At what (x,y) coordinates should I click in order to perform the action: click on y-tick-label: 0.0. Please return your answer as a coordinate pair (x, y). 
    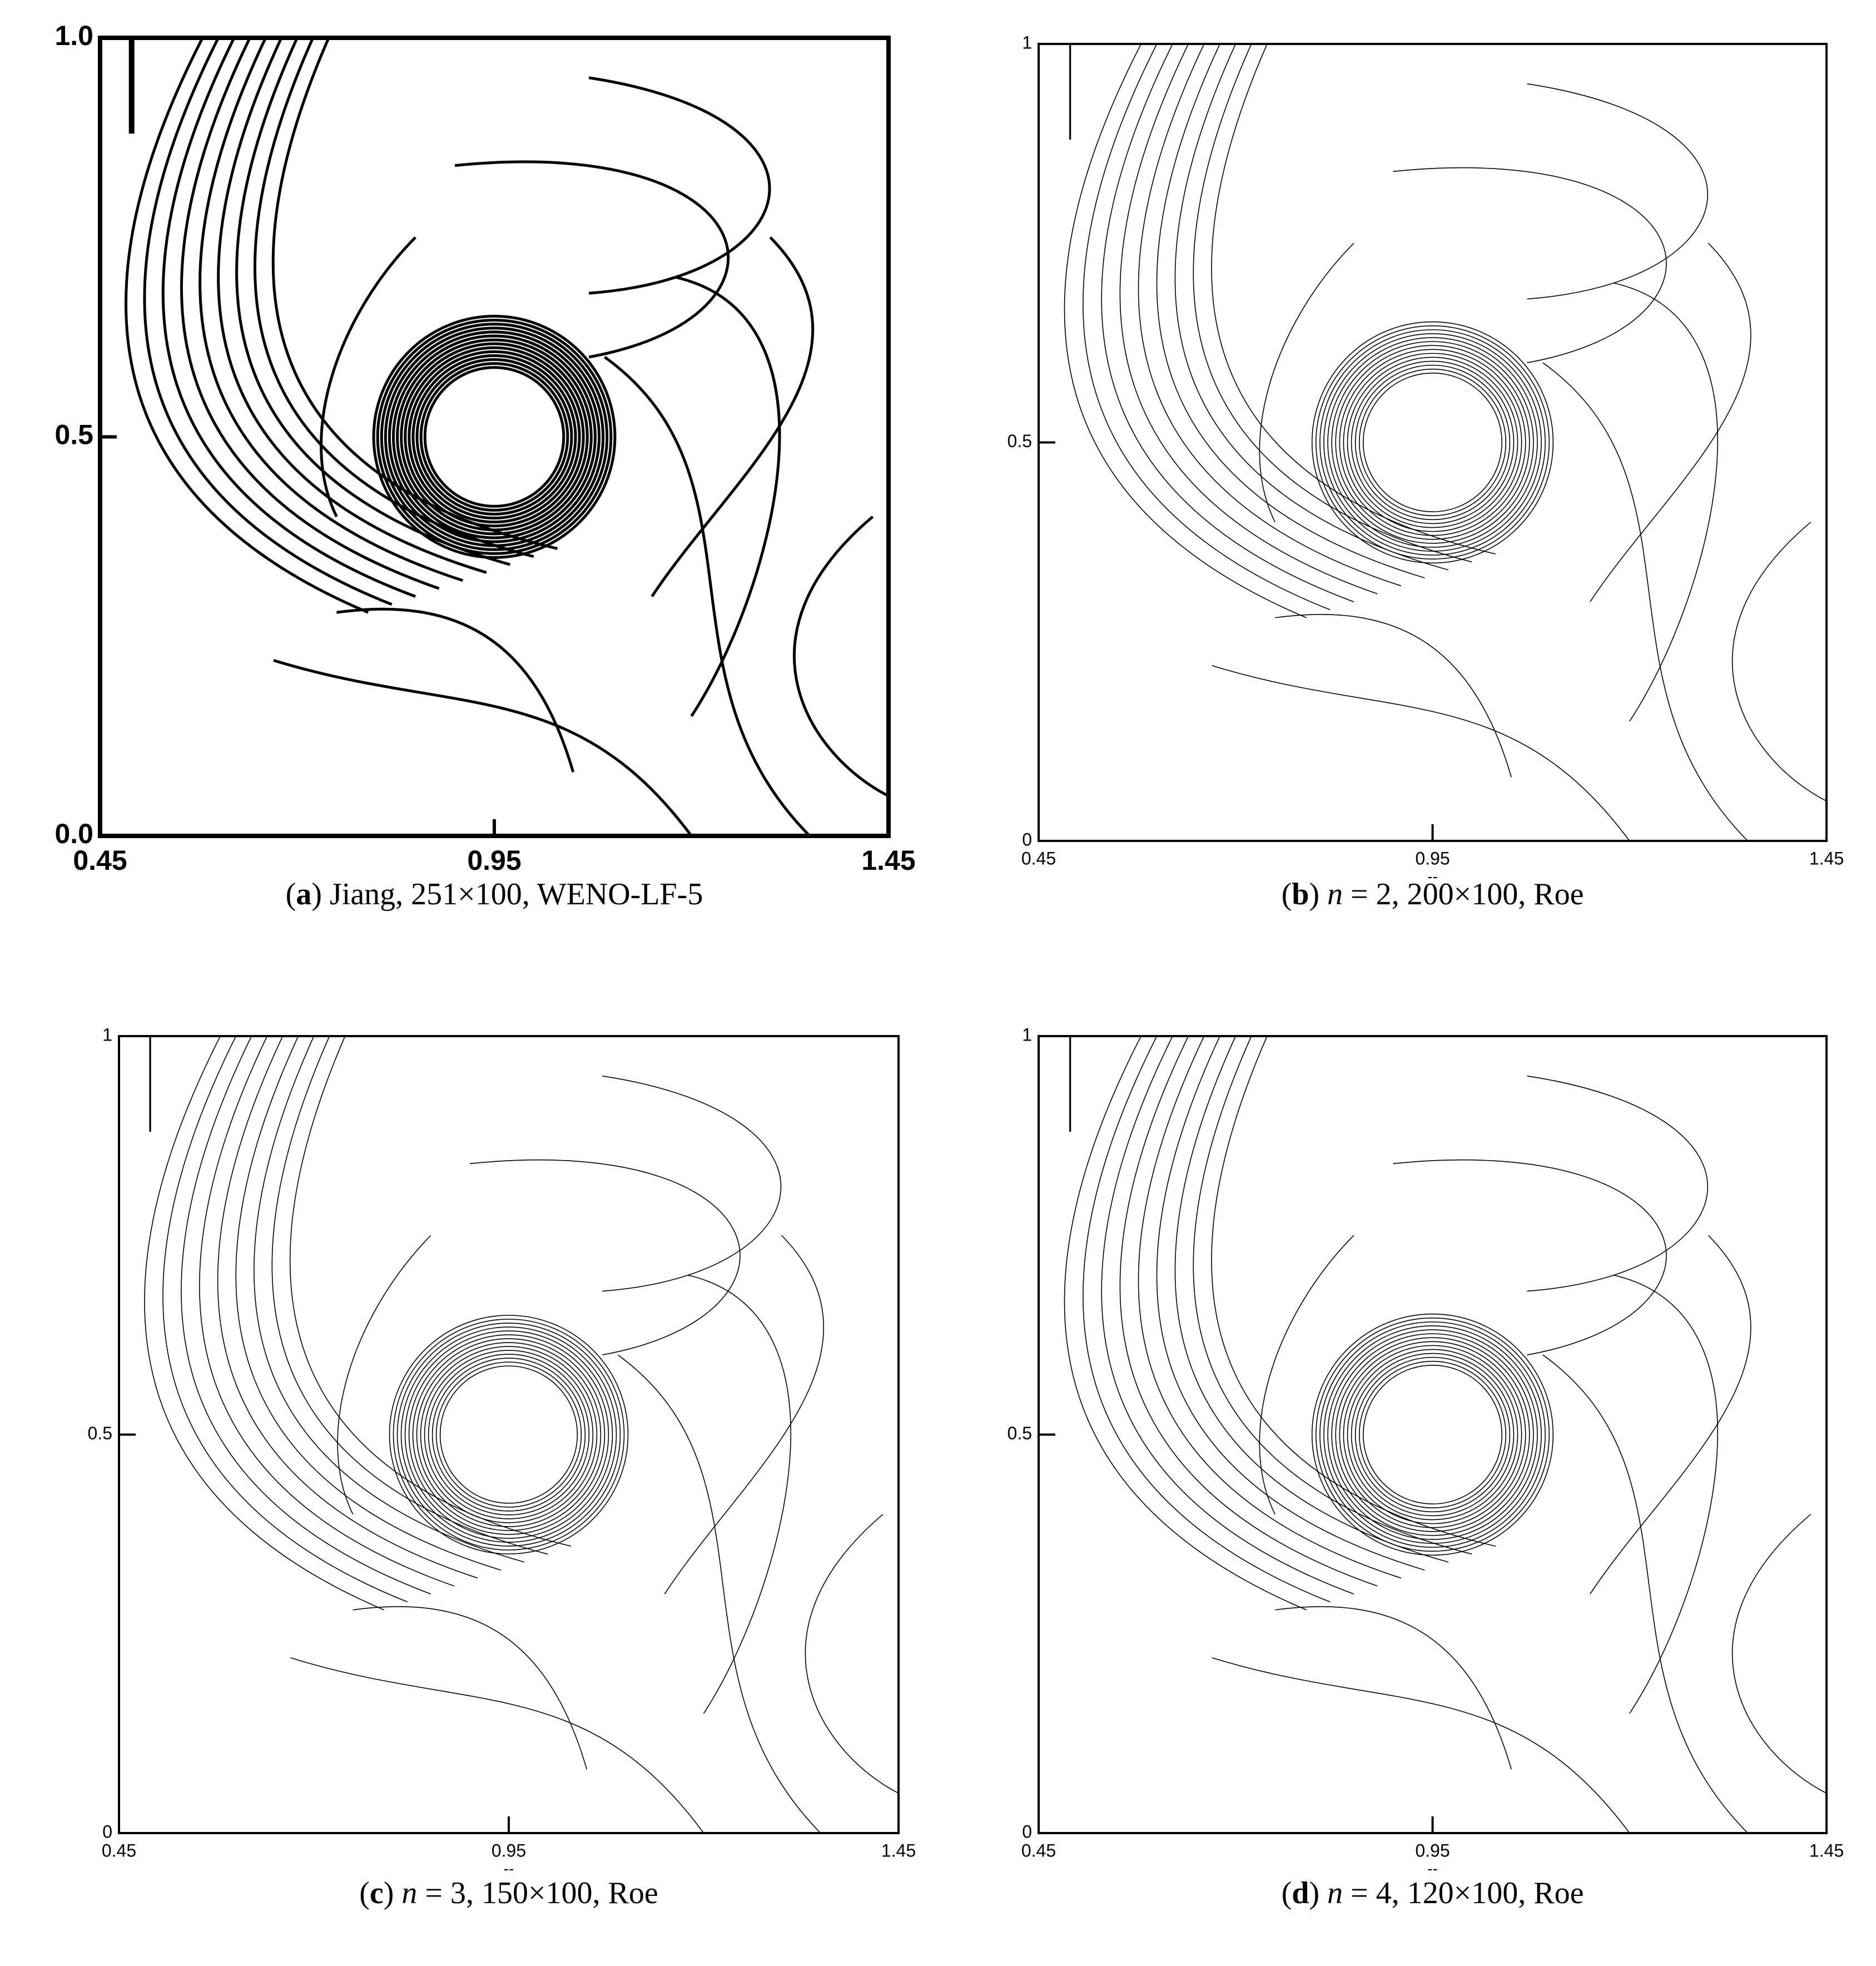
    Looking at the image, I should click on (73, 833).